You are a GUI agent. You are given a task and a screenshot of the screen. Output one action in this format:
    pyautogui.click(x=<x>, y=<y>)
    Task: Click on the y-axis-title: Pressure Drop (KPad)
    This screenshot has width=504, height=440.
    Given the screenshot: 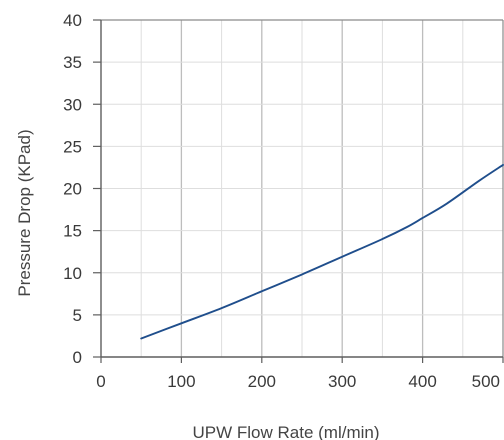 What is the action you would take?
    pyautogui.click(x=24, y=212)
    